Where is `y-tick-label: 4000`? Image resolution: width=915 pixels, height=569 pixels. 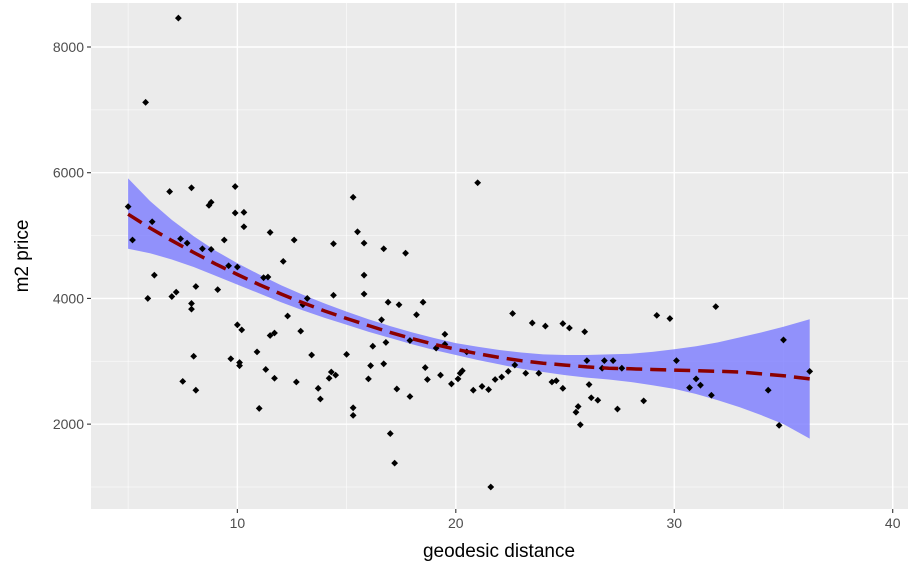
y-tick-label: 4000 is located at coordinates (68, 298).